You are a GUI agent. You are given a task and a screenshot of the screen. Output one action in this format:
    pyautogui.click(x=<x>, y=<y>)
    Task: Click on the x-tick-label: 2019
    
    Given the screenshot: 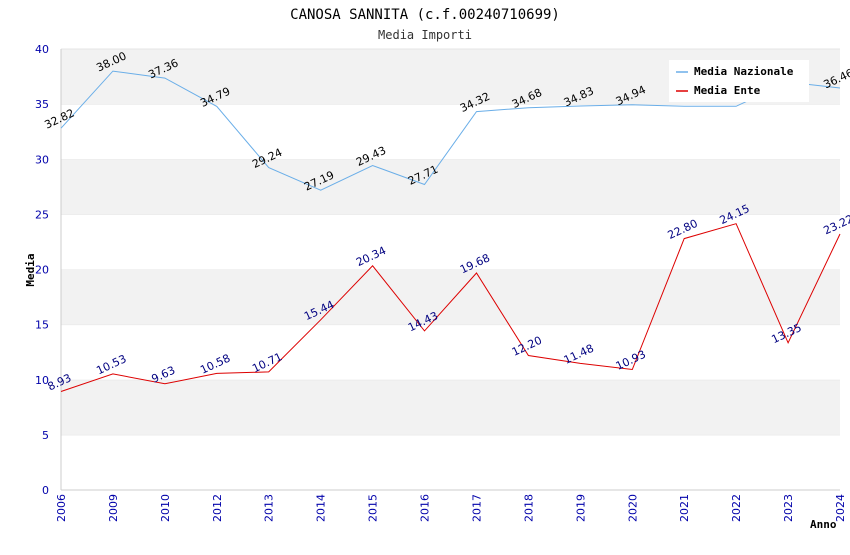 What is the action you would take?
    pyautogui.click(x=580, y=508)
    